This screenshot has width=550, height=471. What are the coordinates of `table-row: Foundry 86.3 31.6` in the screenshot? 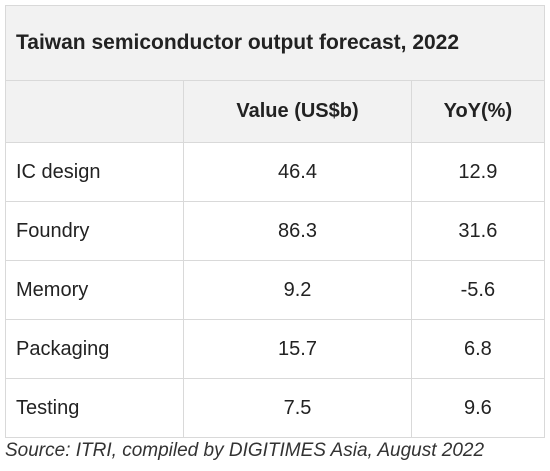 It's located at (275, 231).